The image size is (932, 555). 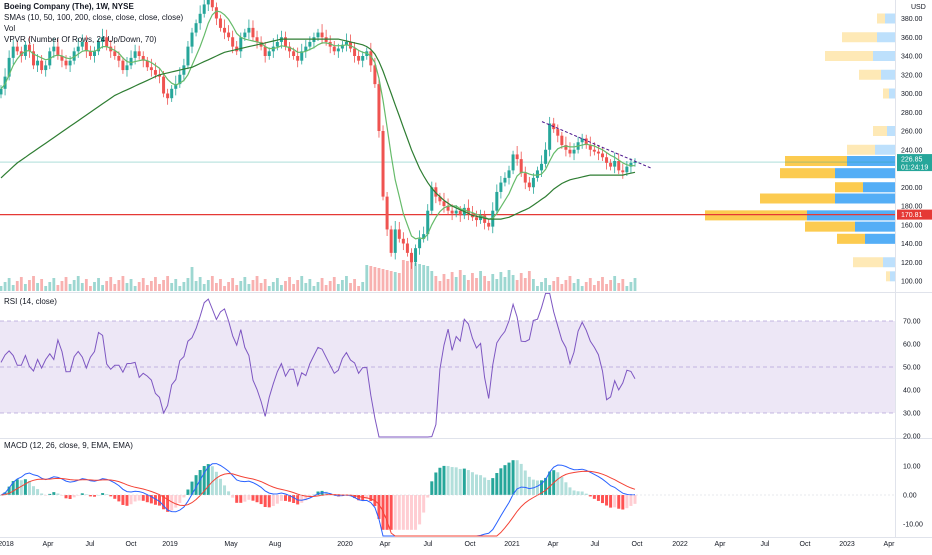 What do you see at coordinates (881, 18) in the screenshot?
I see `vpvr-bar-down` at bounding box center [881, 18].